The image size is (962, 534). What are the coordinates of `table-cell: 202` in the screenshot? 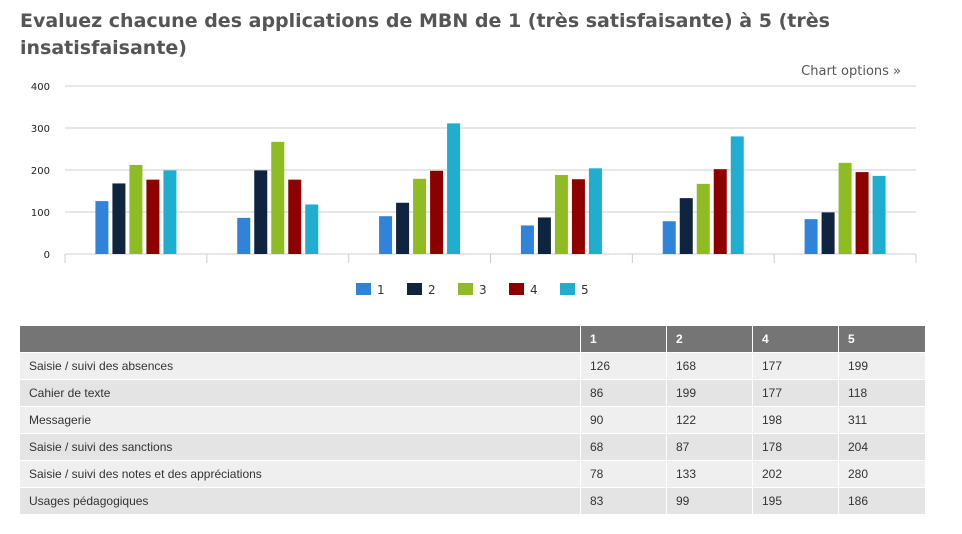 It's located at (795, 474).